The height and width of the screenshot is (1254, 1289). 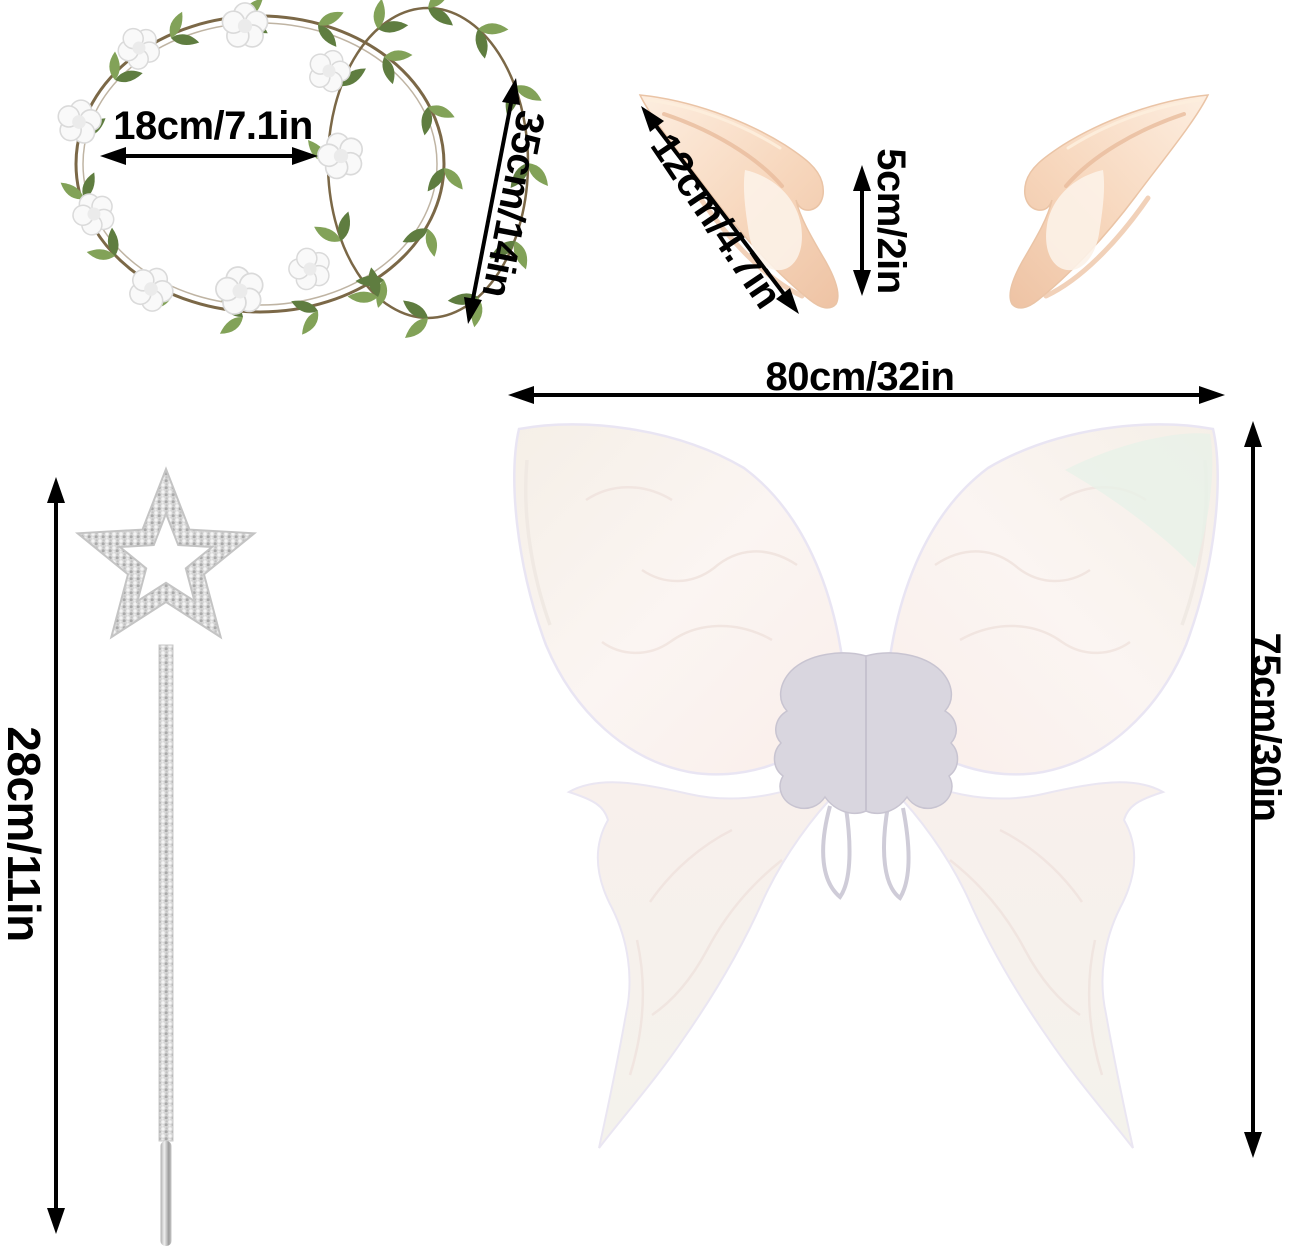 What do you see at coordinates (720, 210) in the screenshot?
I see `ear-length-arrow` at bounding box center [720, 210].